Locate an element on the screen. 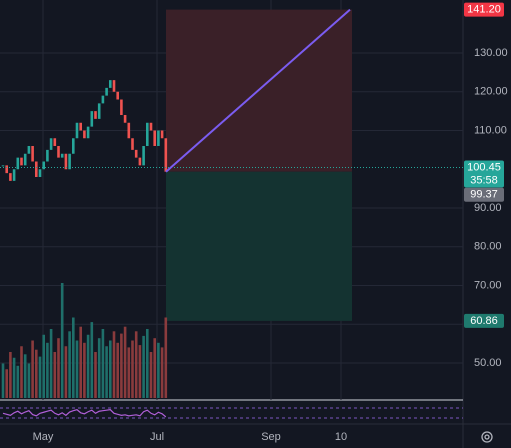  entry-tag-bg is located at coordinates (484, 194).